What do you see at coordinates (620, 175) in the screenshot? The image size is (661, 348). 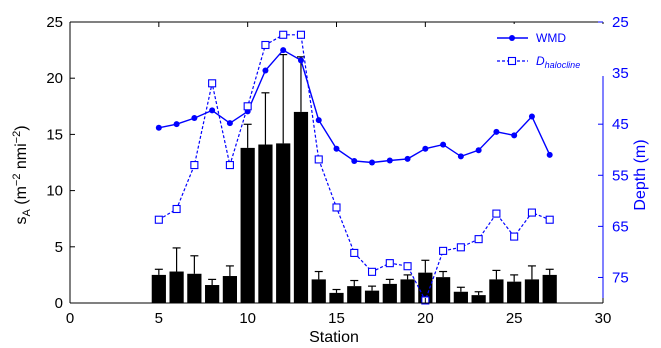 I see `y-right-tick-label: 55` at bounding box center [620, 175].